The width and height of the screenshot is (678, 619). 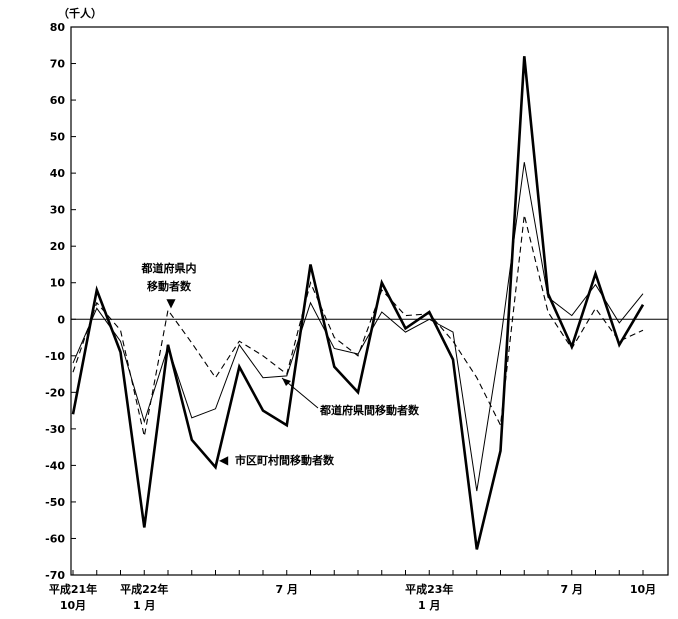 I want to click on annotation-inter-prefecture-label: 都道府県間移動者数, so click(x=369, y=410).